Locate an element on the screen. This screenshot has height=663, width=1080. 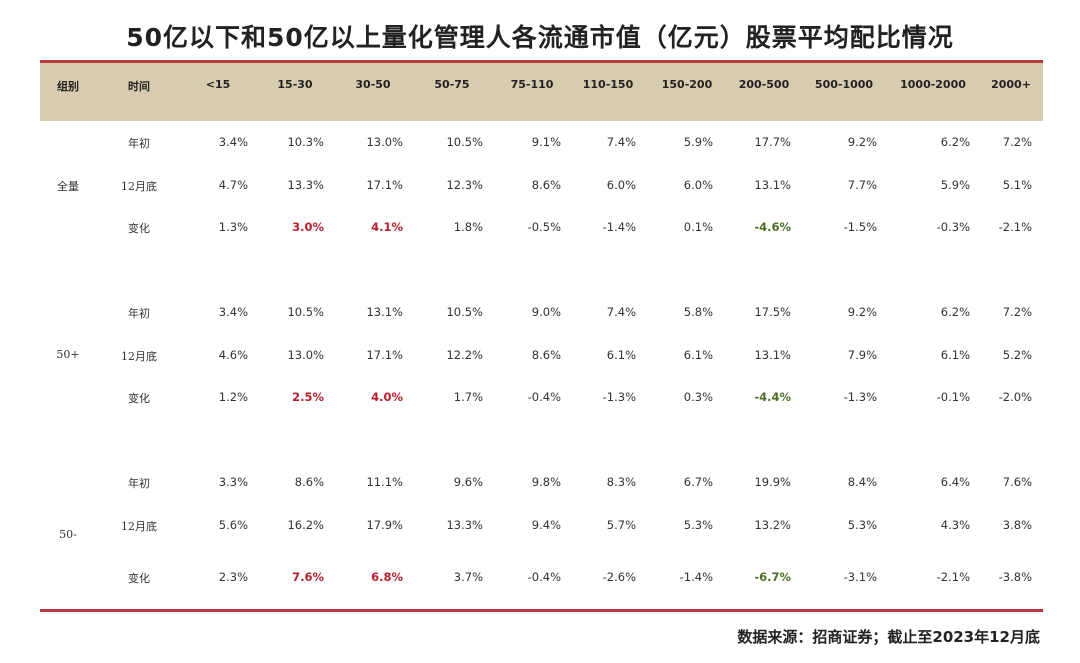
table-cell: 5.1% is located at coordinates (1017, 185).